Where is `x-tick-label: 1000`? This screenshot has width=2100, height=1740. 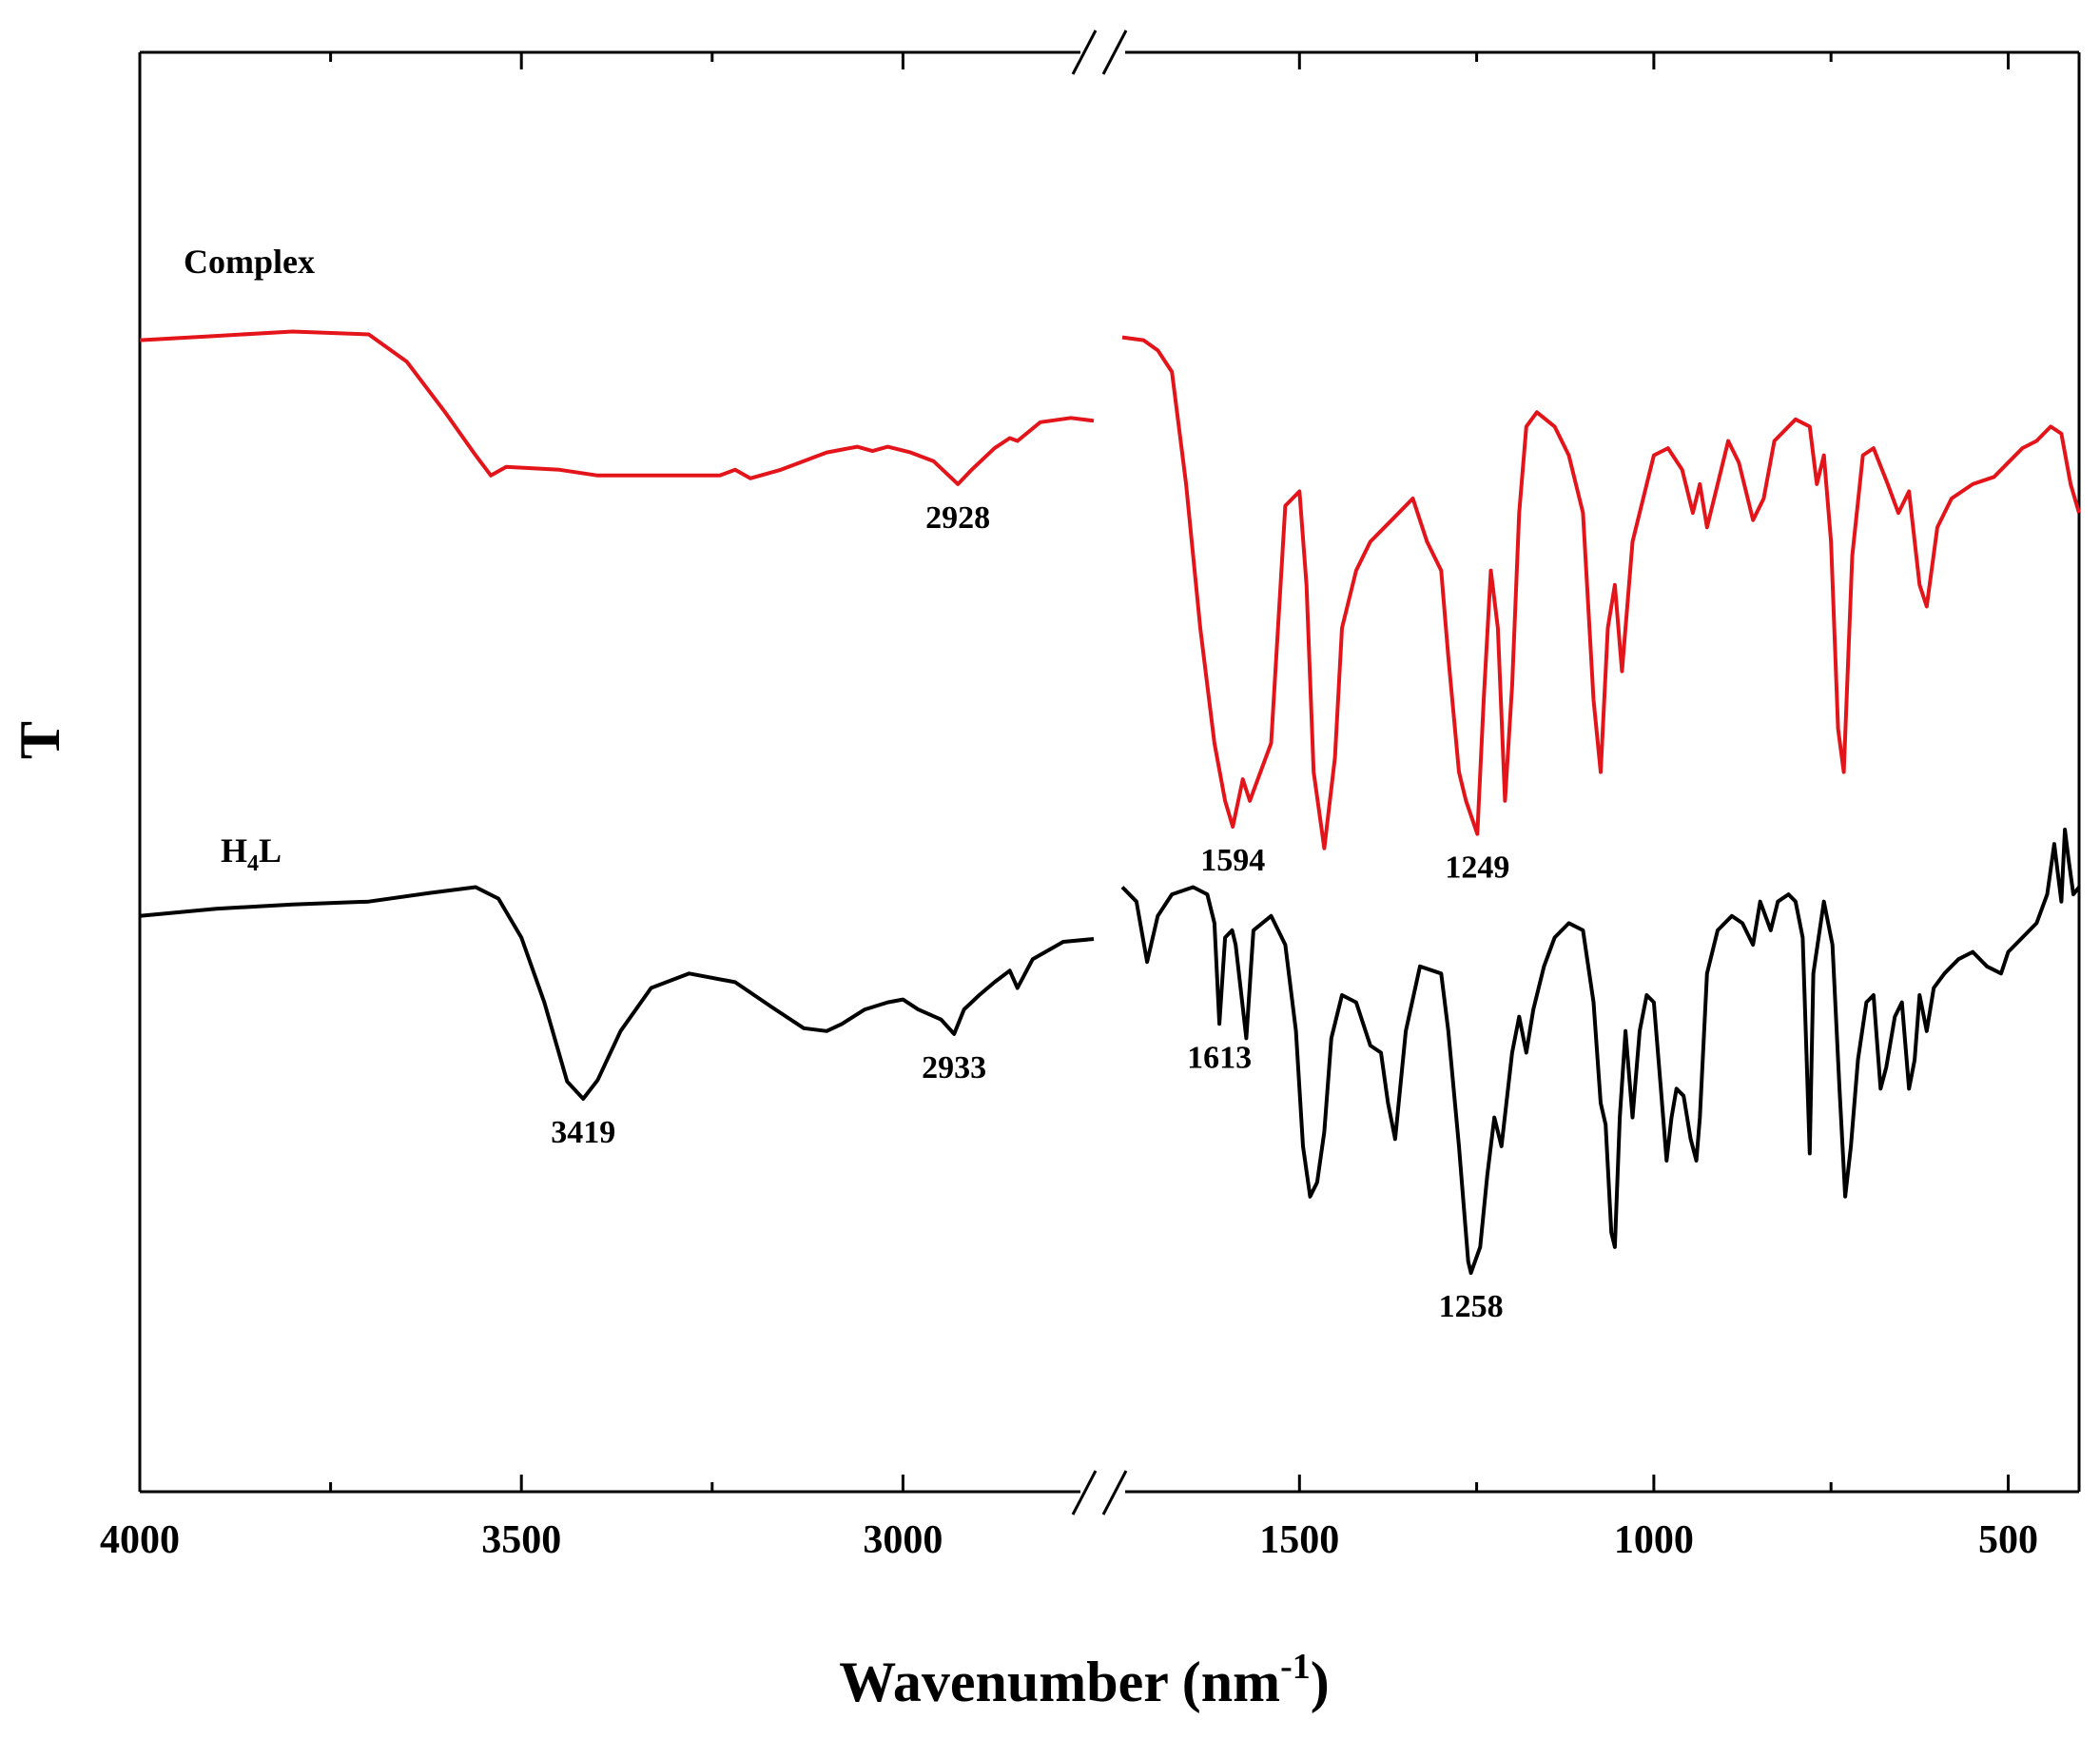
x-tick-label: 1000 is located at coordinates (1654, 1540).